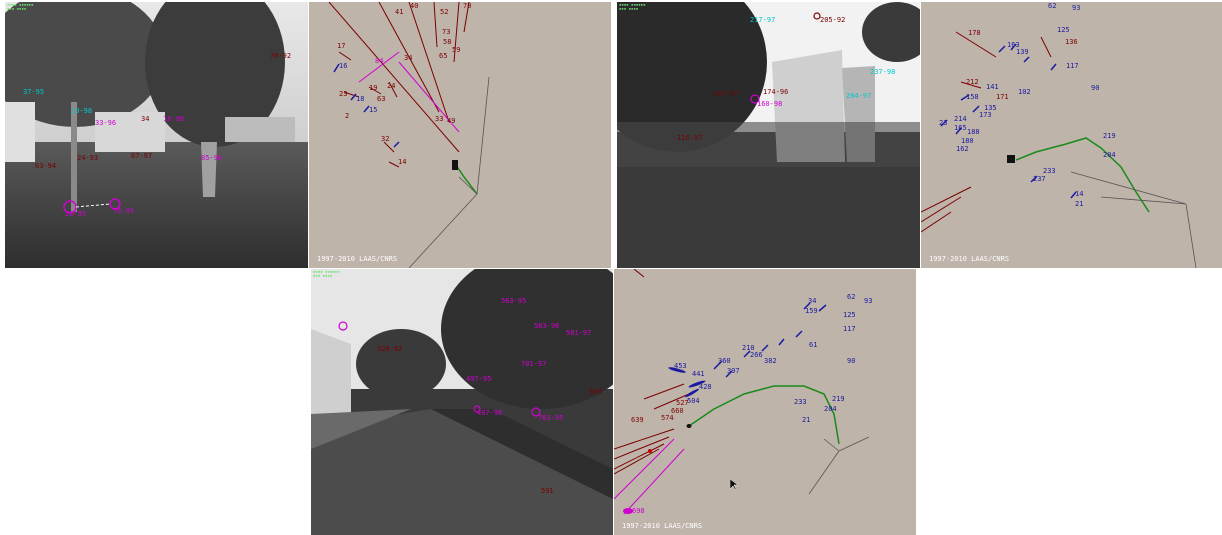 The image size is (1222, 535). I want to click on landmark-label: 52, so click(444, 12).